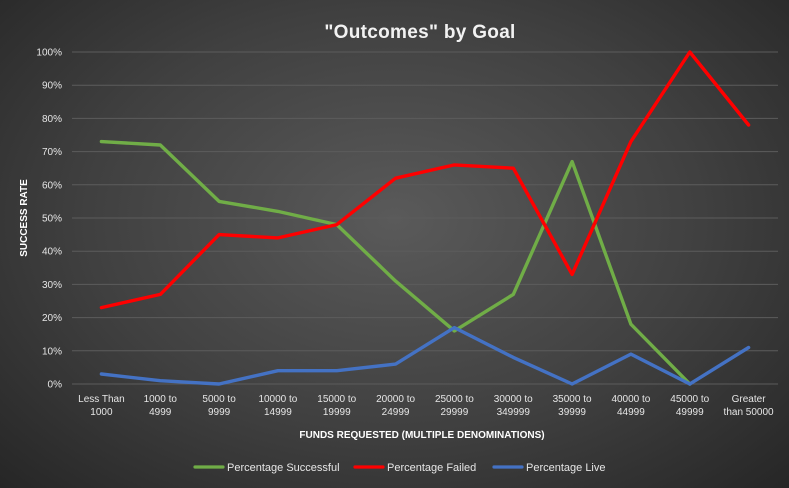 The width and height of the screenshot is (789, 488). Describe the element at coordinates (277, 406) in the screenshot. I see `x-tick-label: 10000 to 14999` at that location.